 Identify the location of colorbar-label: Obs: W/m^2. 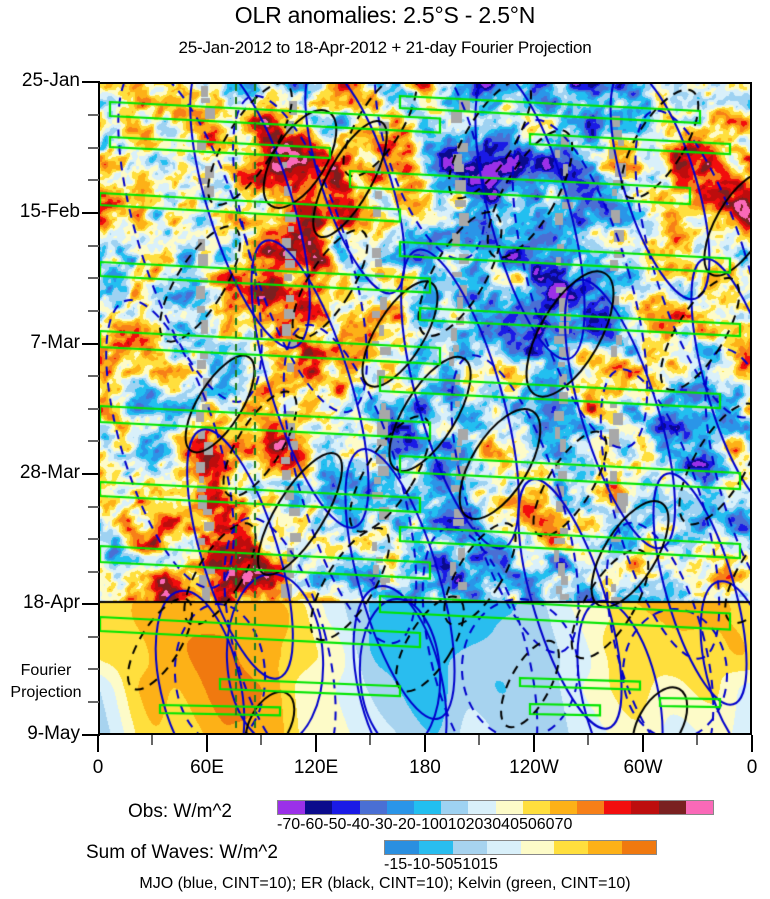
(180, 811).